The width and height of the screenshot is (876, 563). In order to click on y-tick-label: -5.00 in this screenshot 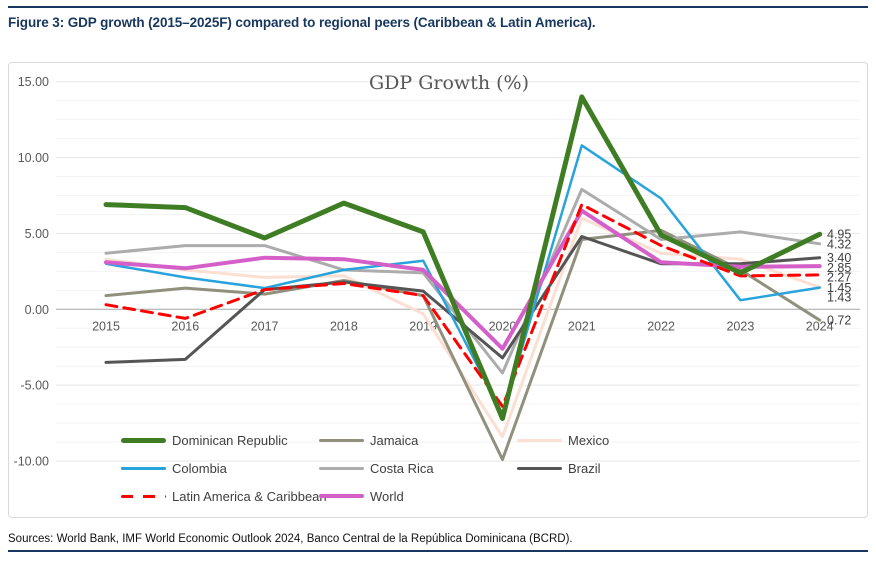, I will do `click(35, 386)`.